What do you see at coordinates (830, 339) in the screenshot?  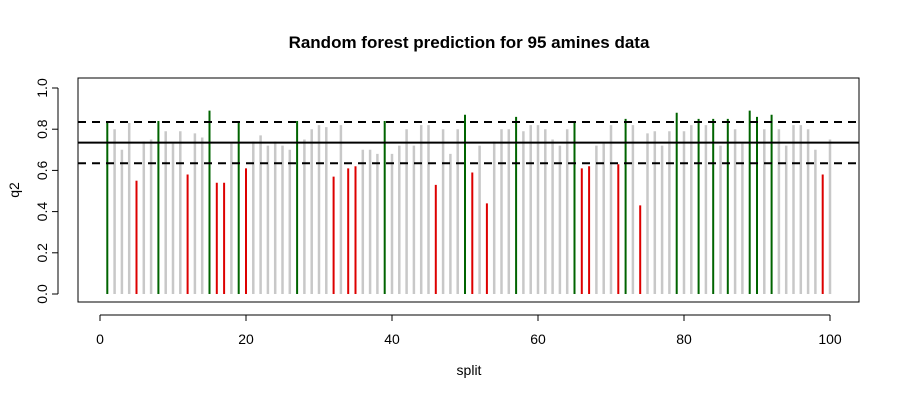 I see `x-tick-label-100: 100` at bounding box center [830, 339].